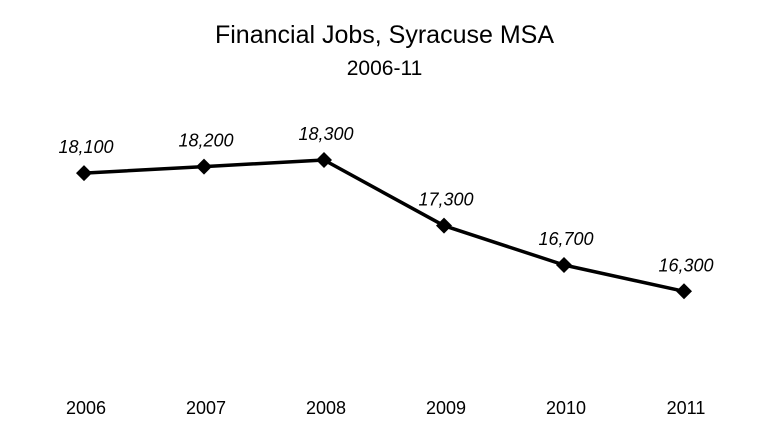  What do you see at coordinates (85, 147) in the screenshot?
I see `data-label: 18,100` at bounding box center [85, 147].